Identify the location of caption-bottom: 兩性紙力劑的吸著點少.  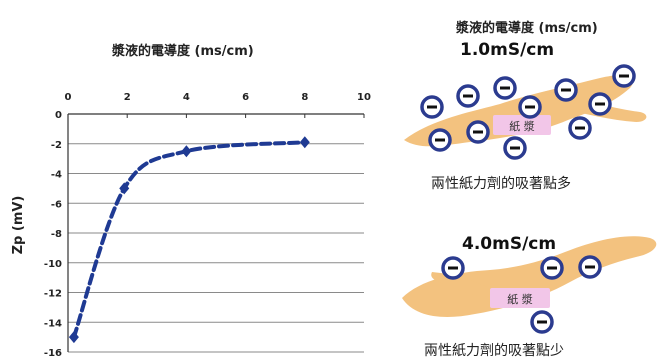
(494, 351).